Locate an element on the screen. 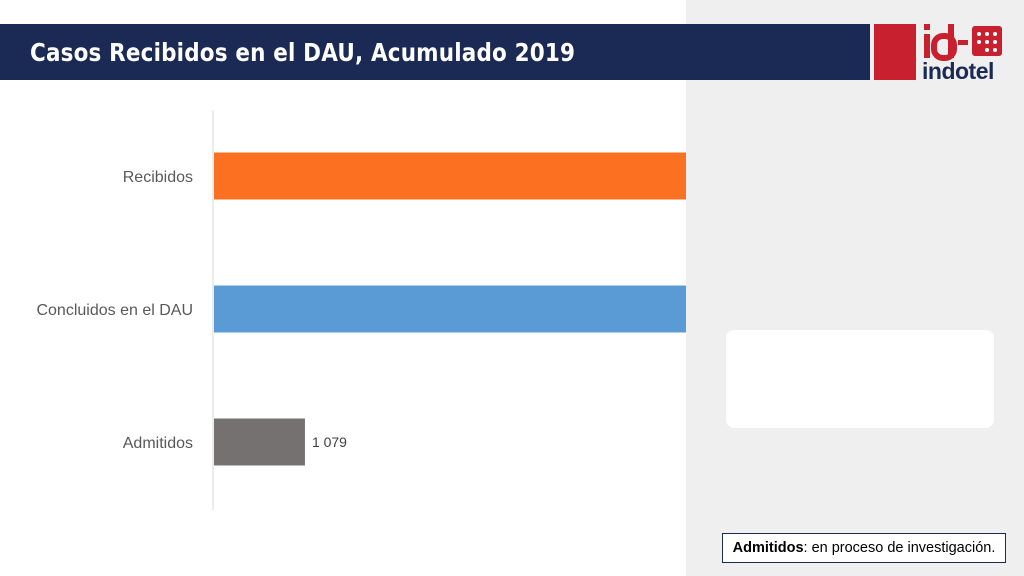 The width and height of the screenshot is (1024, 576). background-cutout-top is located at coordinates (732, 181).